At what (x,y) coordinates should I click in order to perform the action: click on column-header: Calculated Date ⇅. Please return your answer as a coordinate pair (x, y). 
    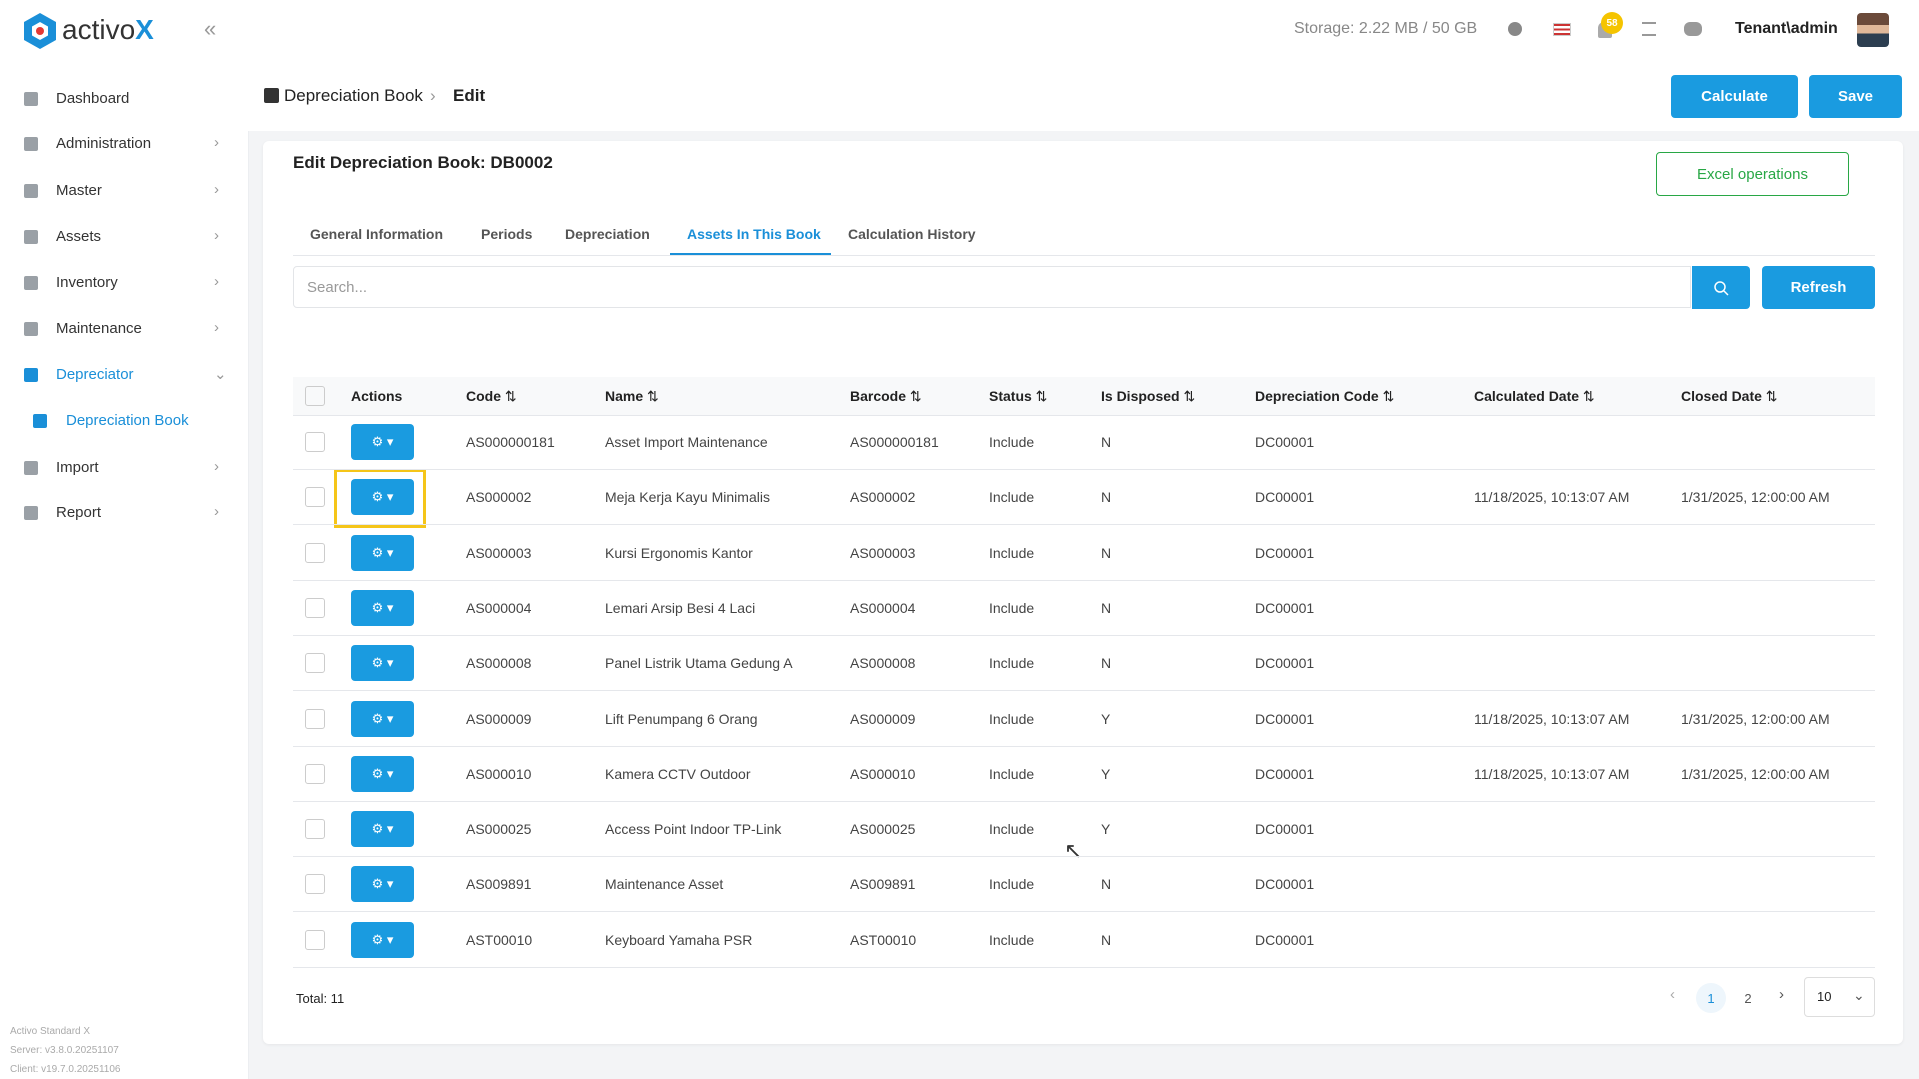
    Looking at the image, I should click on (1534, 396).